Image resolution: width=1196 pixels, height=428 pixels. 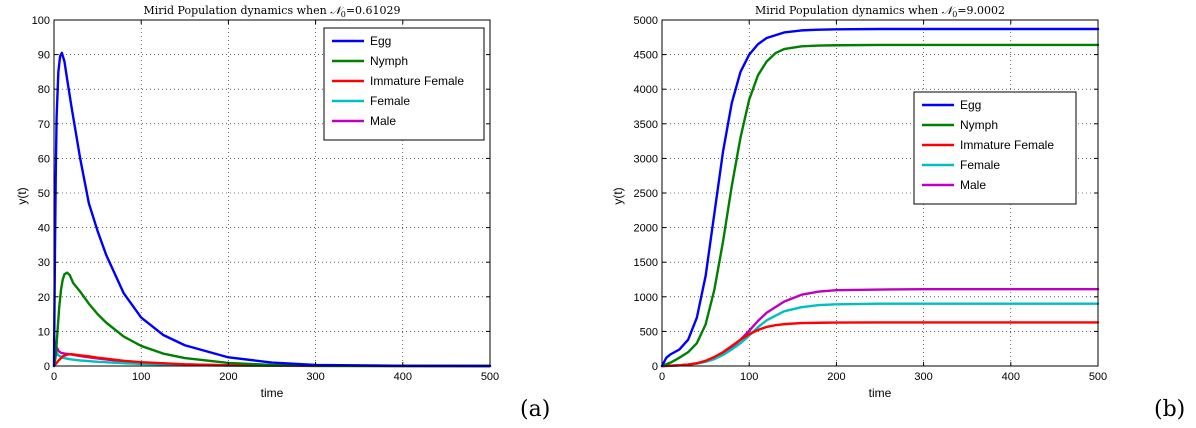 I want to click on legend-label-female-a: Female, so click(x=390, y=101).